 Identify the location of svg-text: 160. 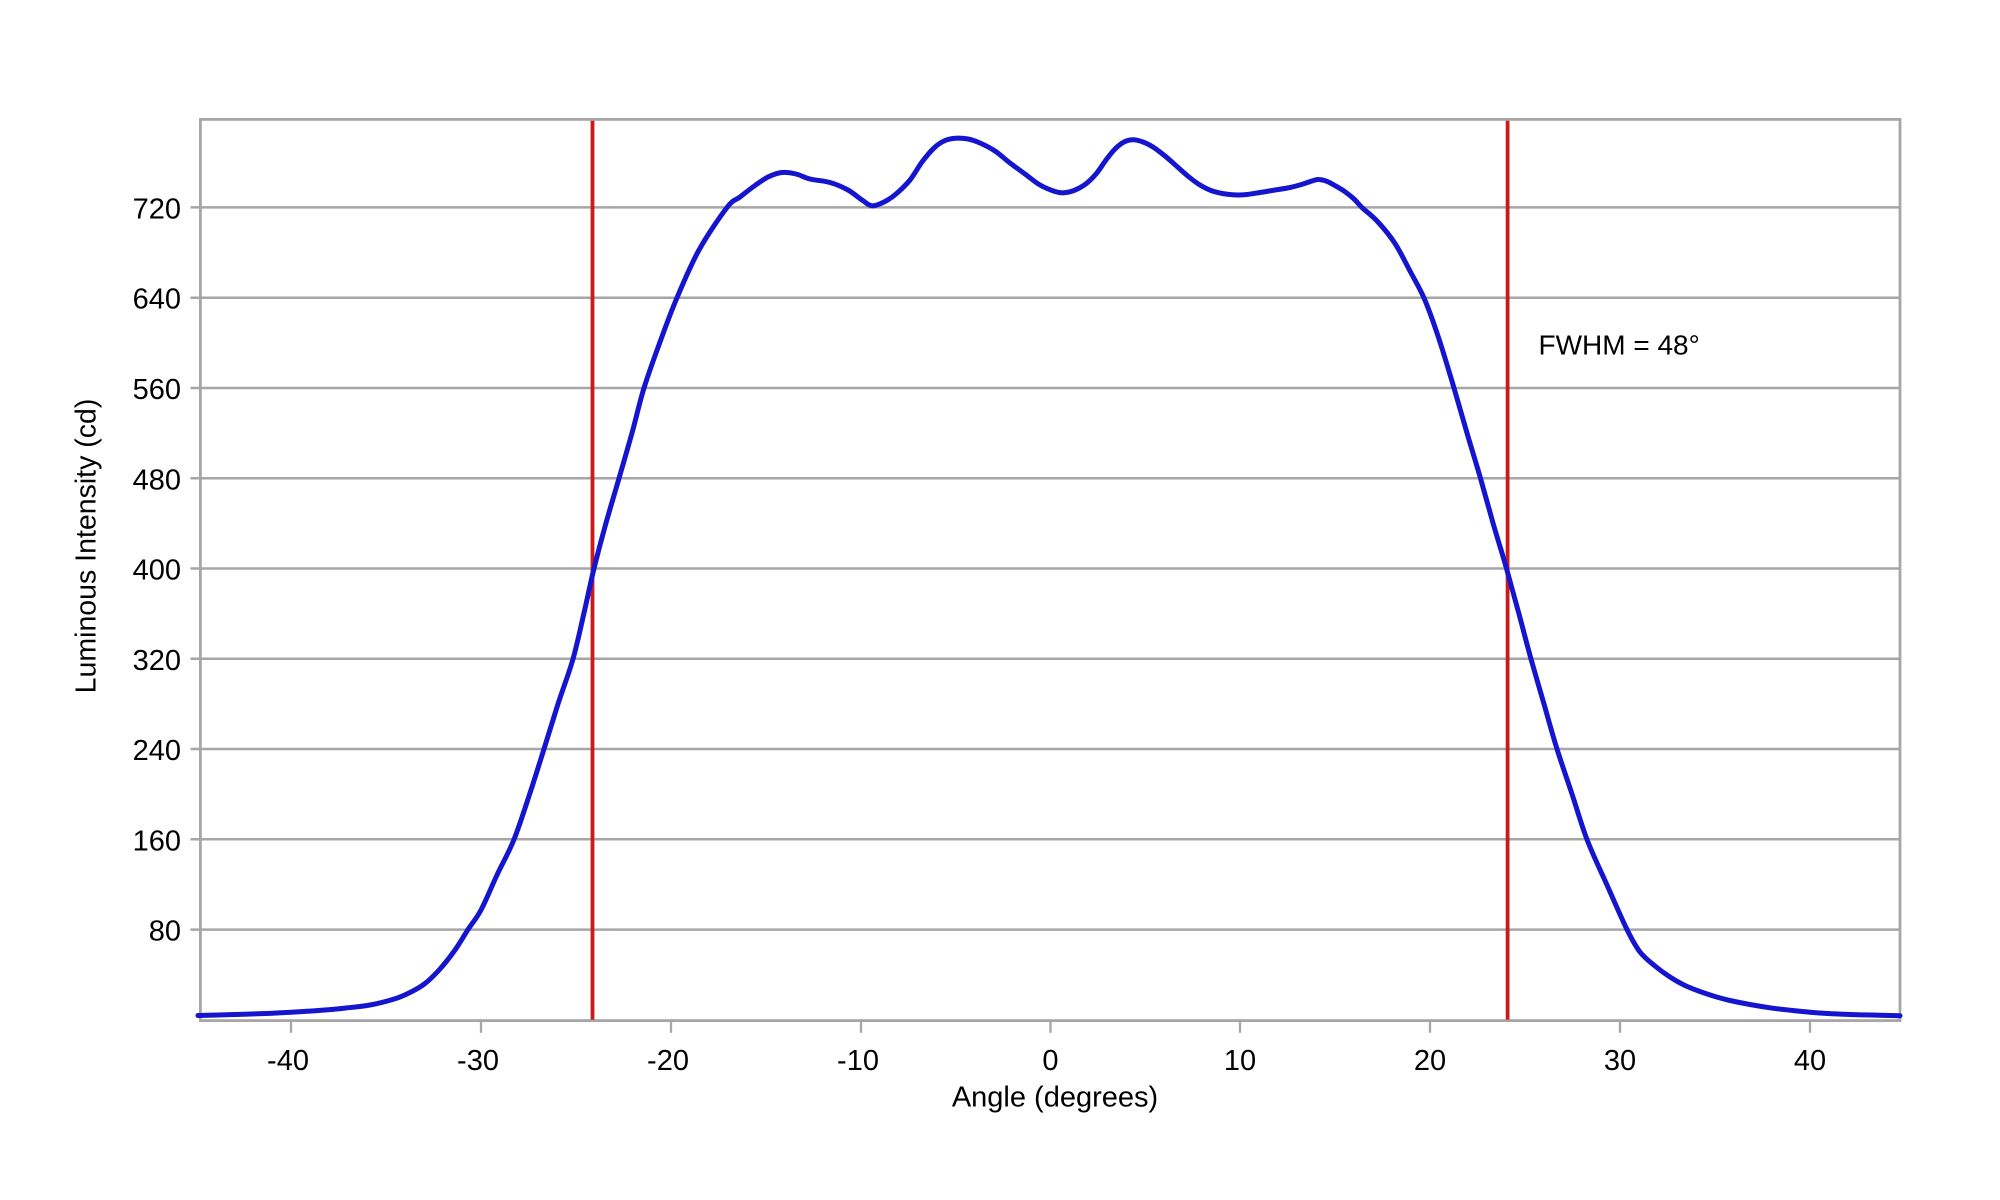
(157, 841).